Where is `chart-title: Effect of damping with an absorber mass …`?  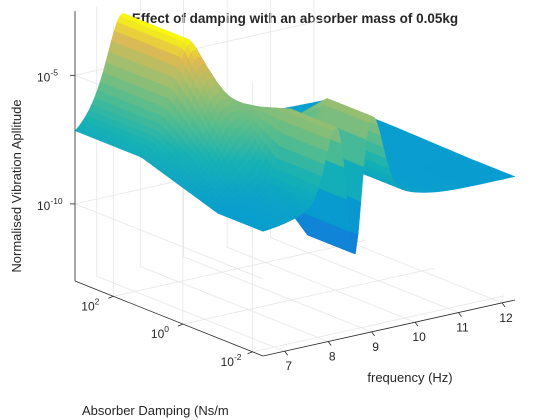 chart-title: Effect of damping with an absorber mass … is located at coordinates (295, 18).